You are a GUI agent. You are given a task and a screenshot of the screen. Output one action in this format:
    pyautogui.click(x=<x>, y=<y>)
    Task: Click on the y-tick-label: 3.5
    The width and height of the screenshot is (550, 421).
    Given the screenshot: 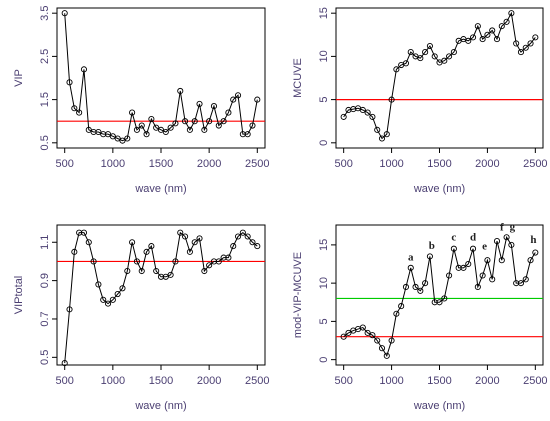 What is the action you would take?
    pyautogui.click(x=45, y=13)
    